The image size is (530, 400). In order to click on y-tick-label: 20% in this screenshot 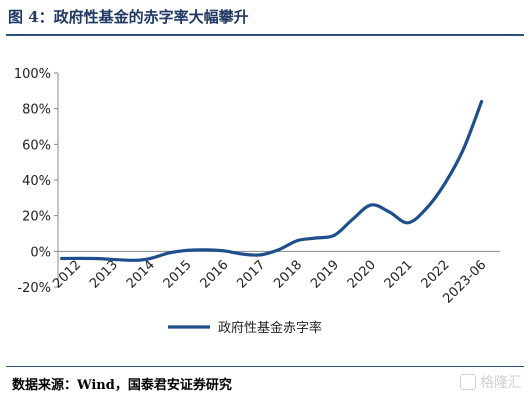, I will do `click(36, 217)`.